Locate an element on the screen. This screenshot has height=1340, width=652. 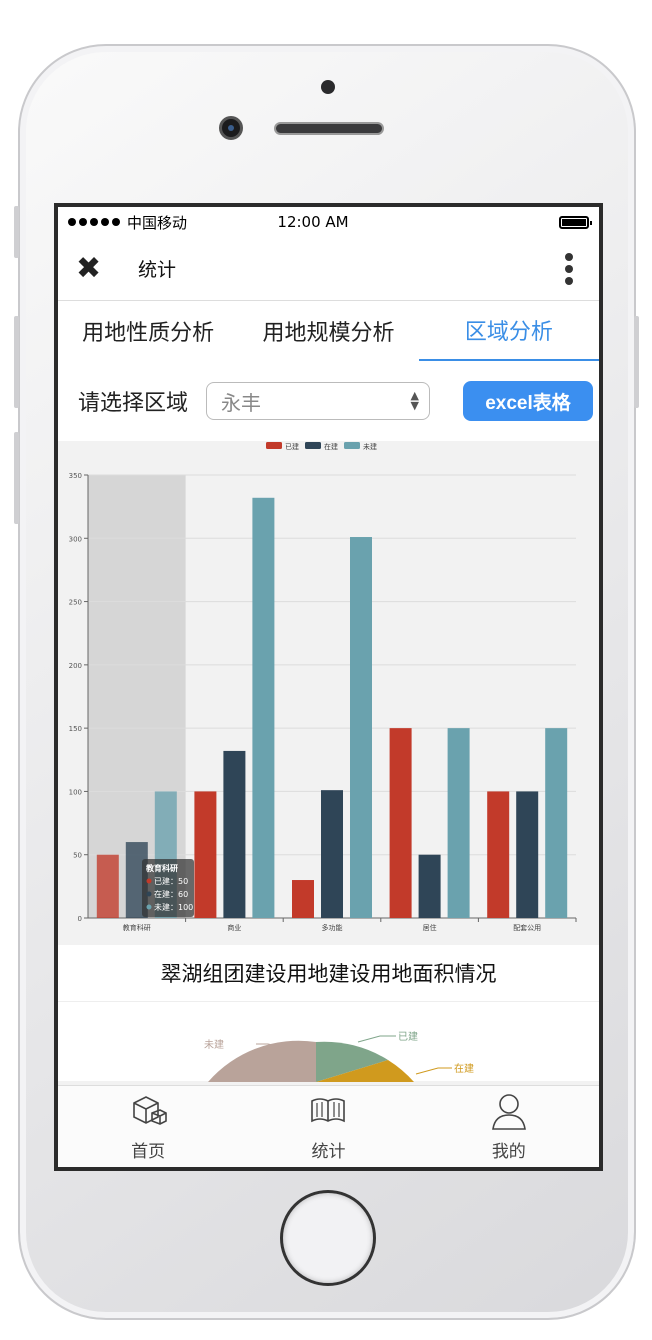
y-tick-label: 100 is located at coordinates (75, 792).